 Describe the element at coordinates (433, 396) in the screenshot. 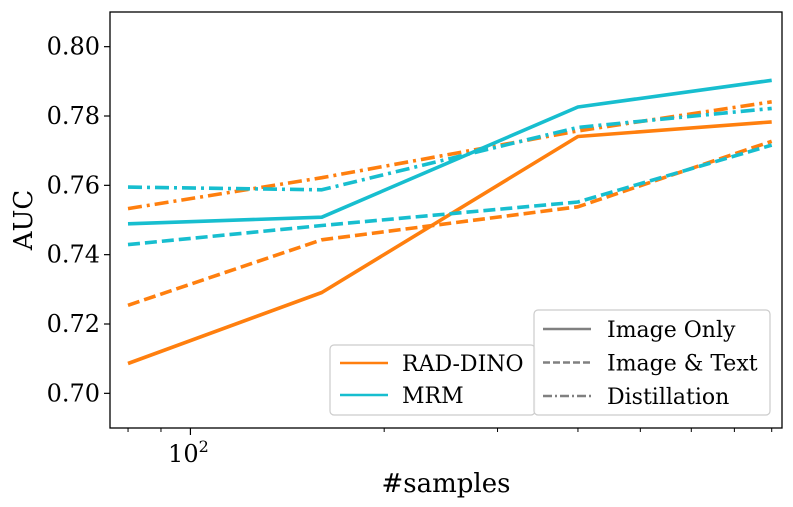

I see `legend-label-mrm: MRM` at that location.